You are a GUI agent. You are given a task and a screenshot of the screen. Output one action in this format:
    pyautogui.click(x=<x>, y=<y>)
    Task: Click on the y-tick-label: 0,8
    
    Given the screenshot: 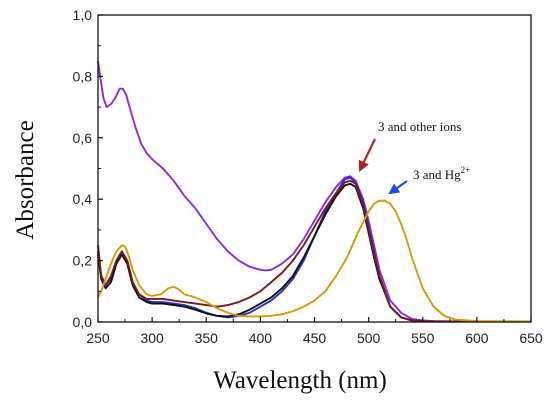 What is the action you would take?
    pyautogui.click(x=83, y=76)
    